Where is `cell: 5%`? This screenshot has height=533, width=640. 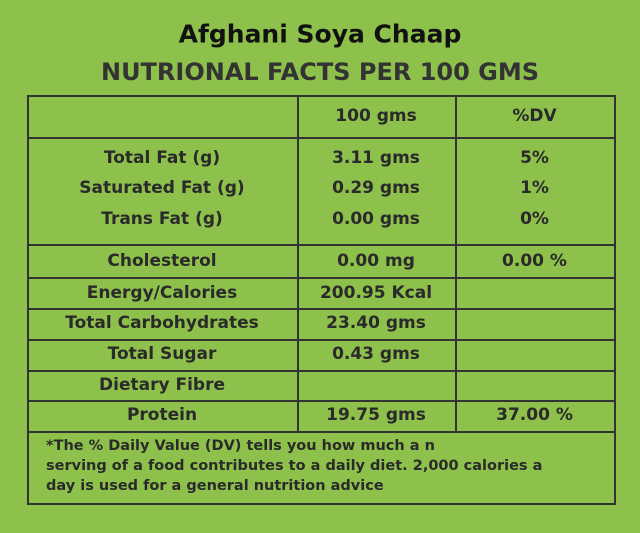 cell: 5% is located at coordinates (534, 158).